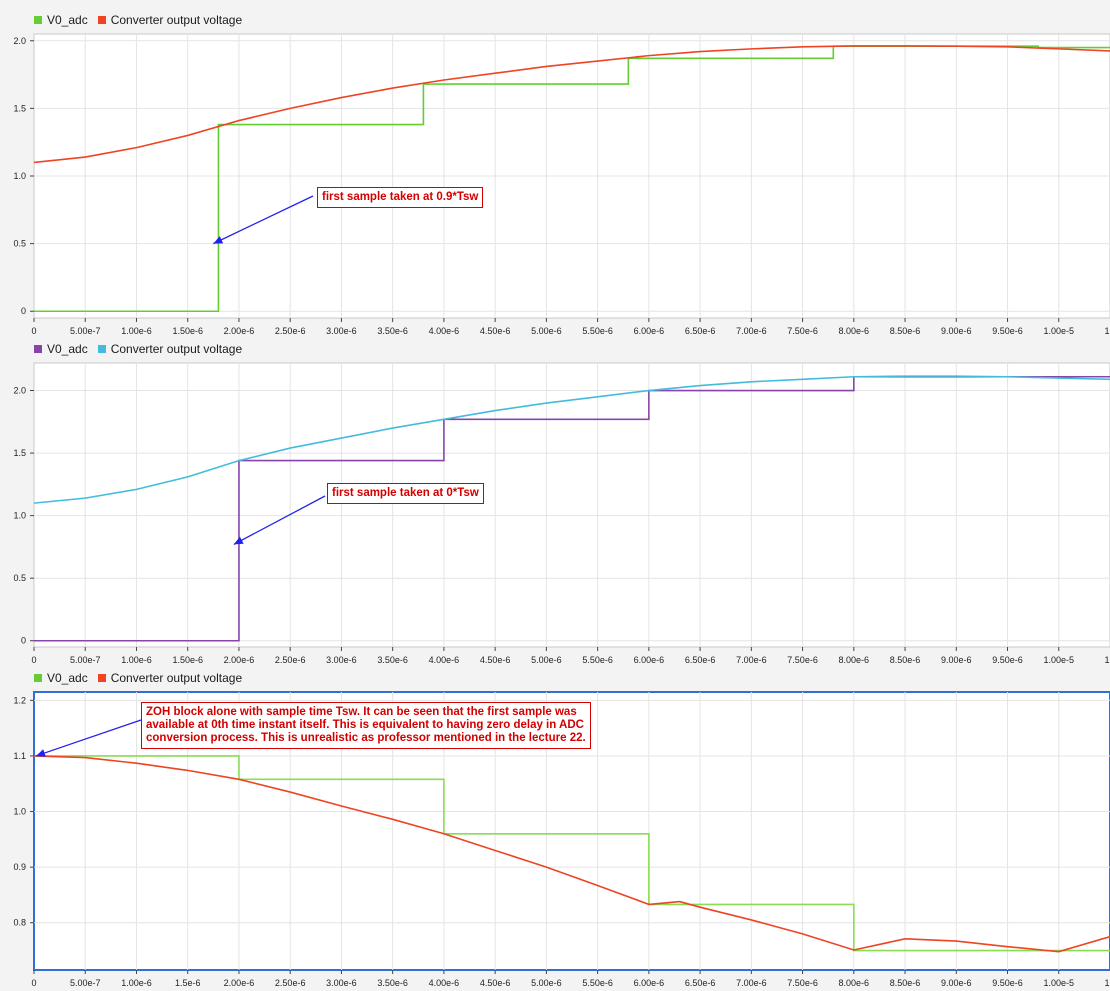  Describe the element at coordinates (19, 756) in the screenshot. I see `y-tick-label: 1.1` at that location.